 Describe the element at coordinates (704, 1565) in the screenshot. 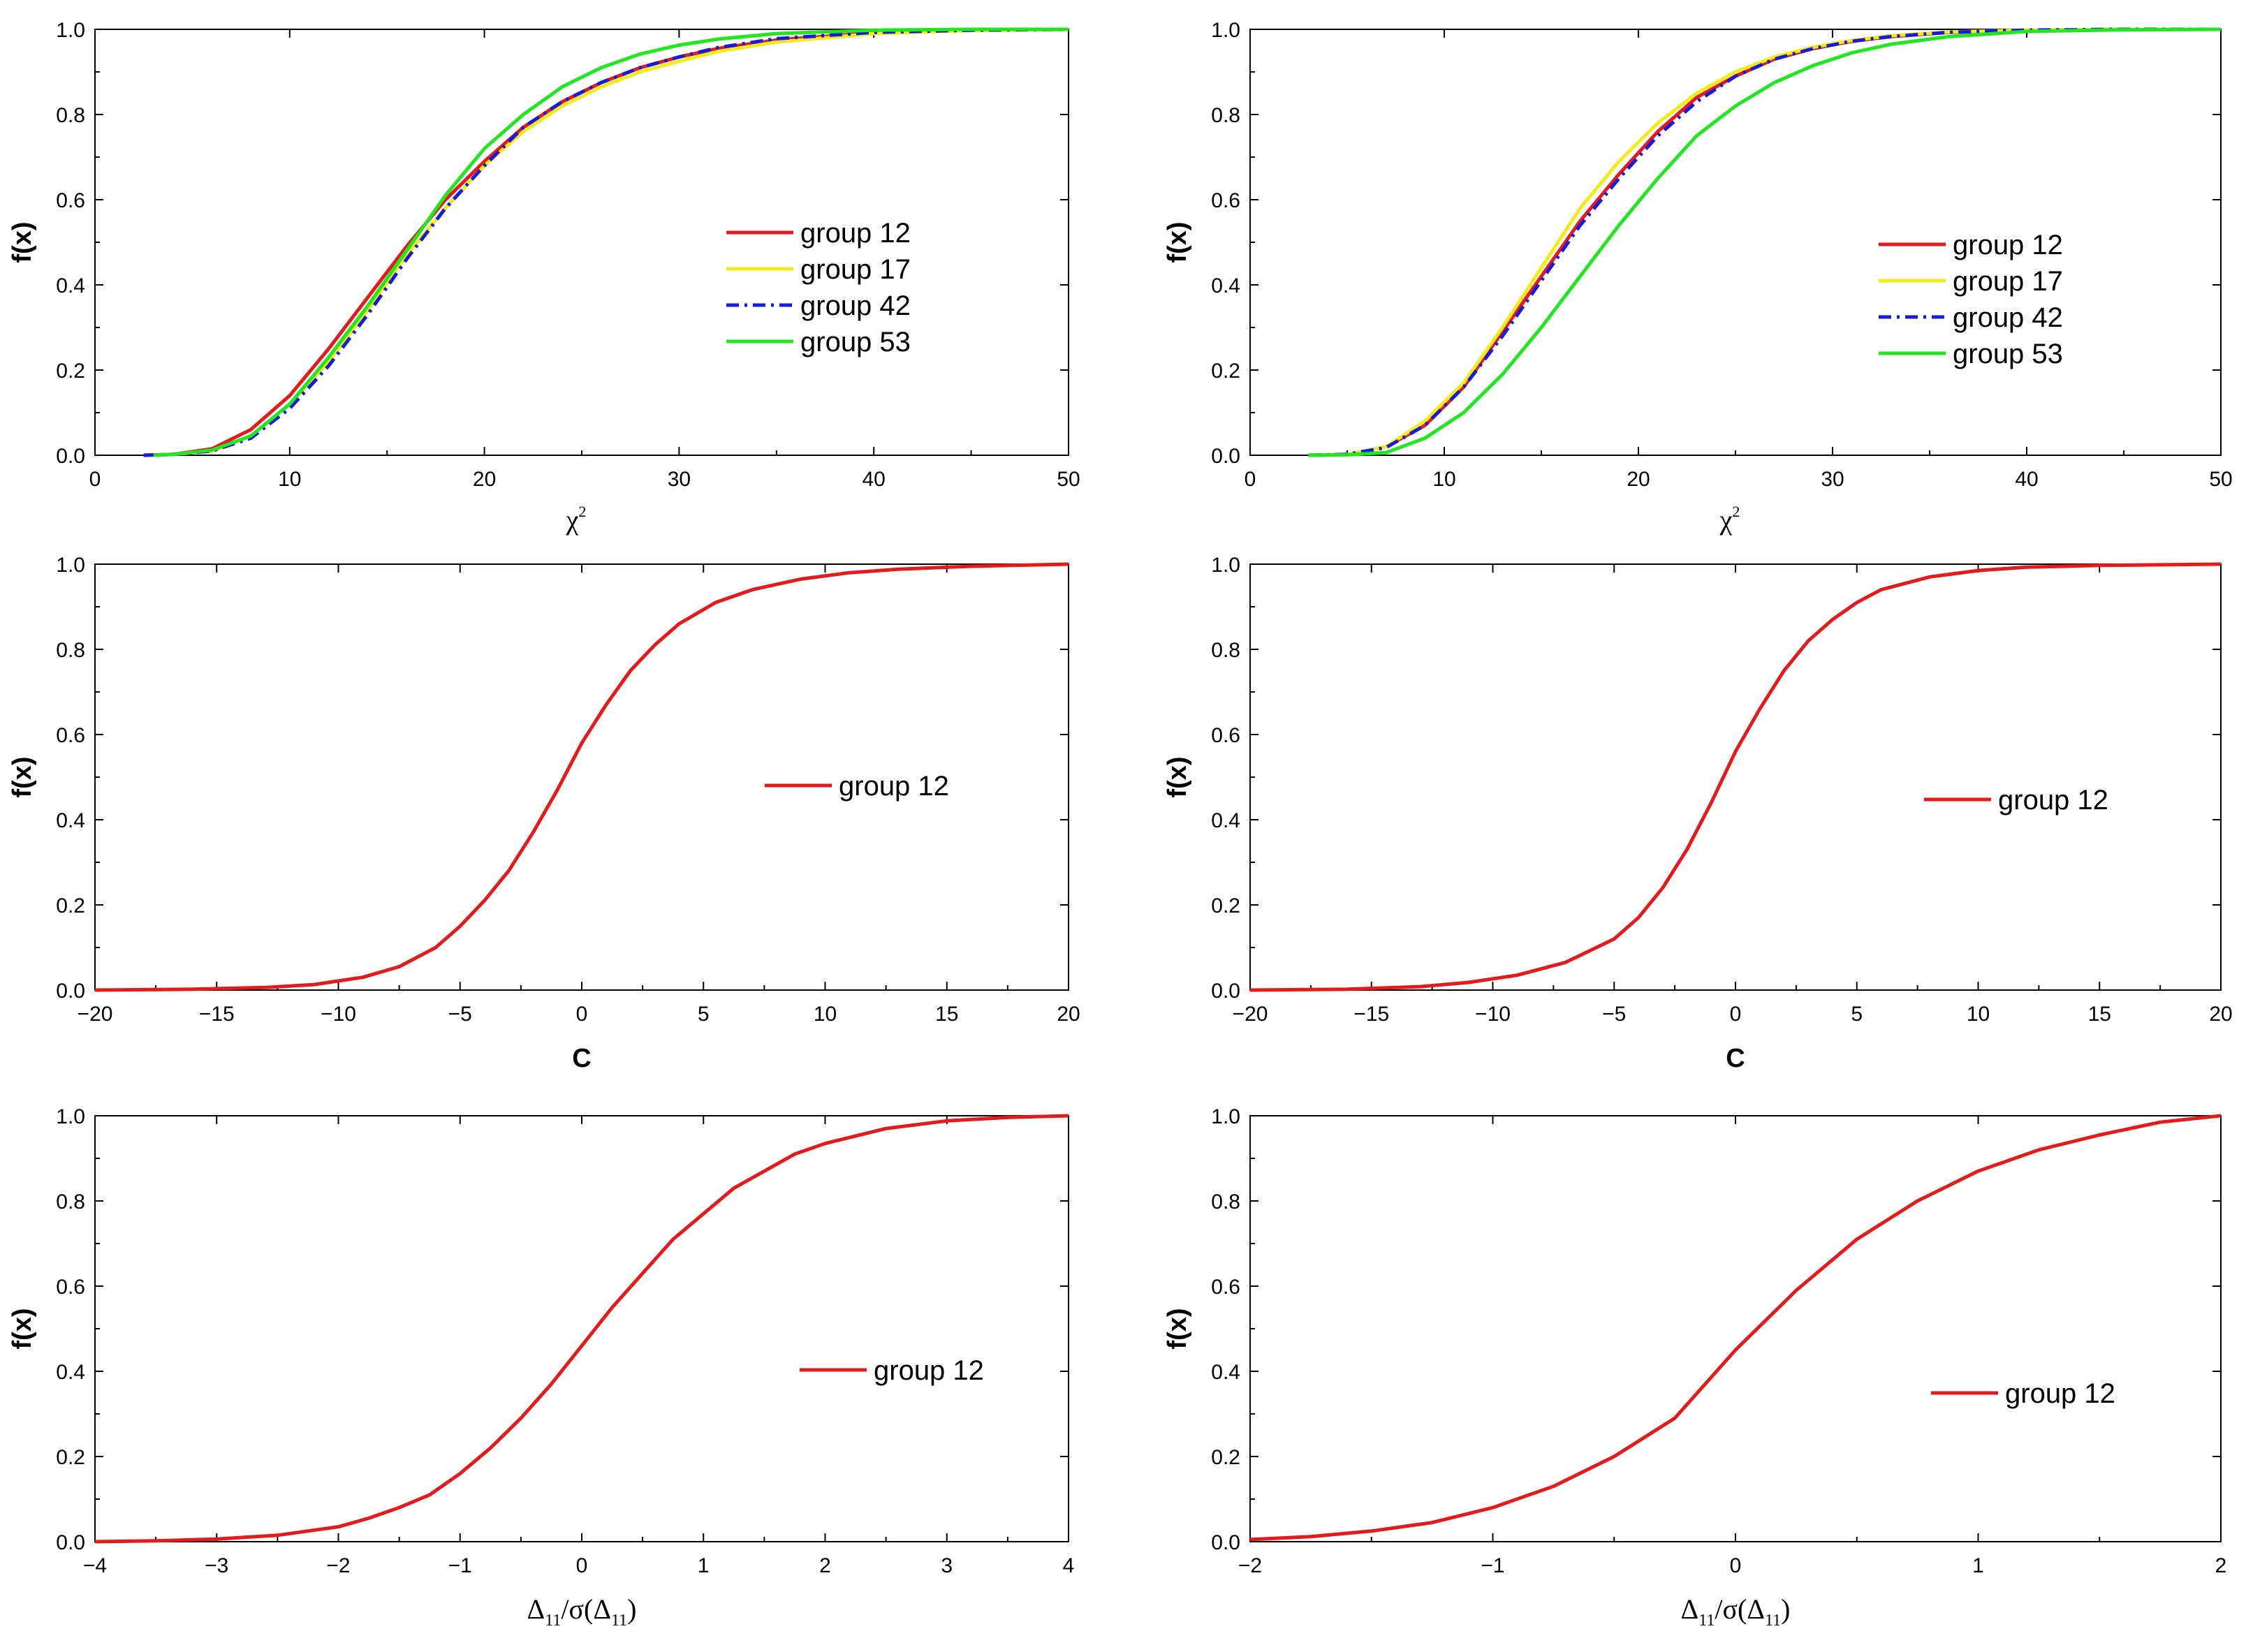

I see `x-tick-label: 1` at that location.